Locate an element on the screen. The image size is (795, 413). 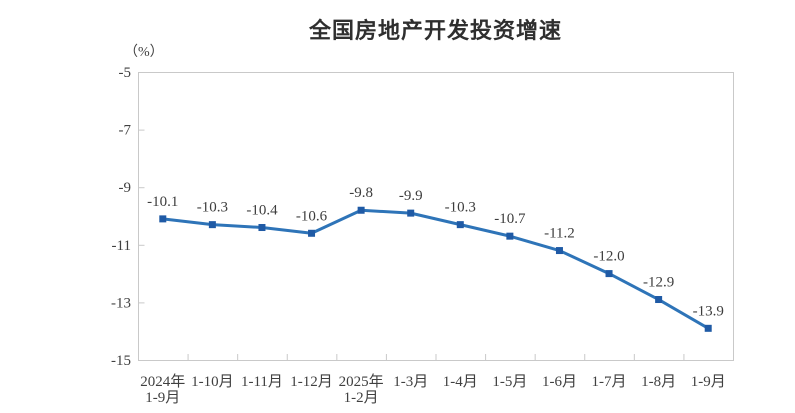
x-axis-category-label: 1-12月 is located at coordinates (311, 382).